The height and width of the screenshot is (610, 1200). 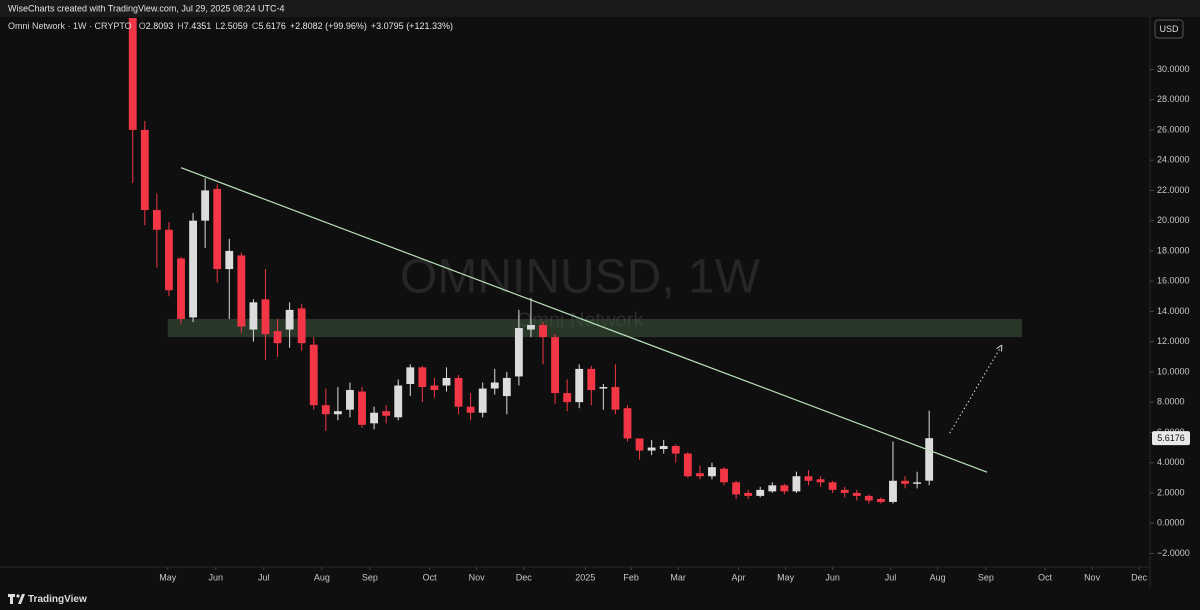 What do you see at coordinates (1173, 69) in the screenshot?
I see `y-tick-label: 30.0000` at bounding box center [1173, 69].